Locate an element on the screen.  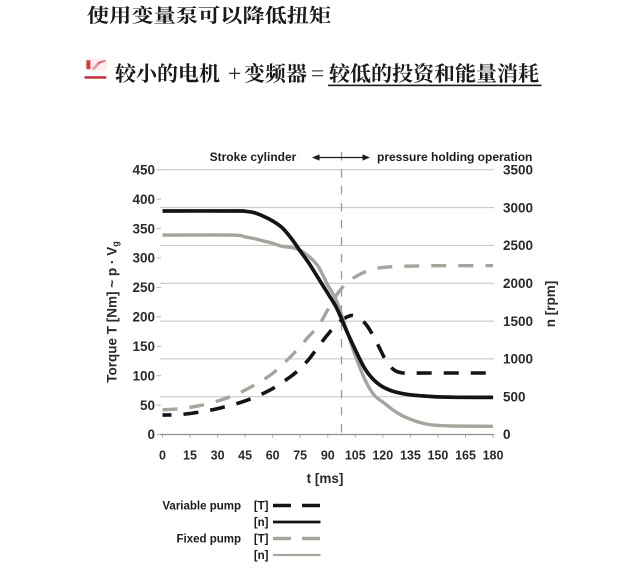
svg-text: 180 is located at coordinates (493, 456).